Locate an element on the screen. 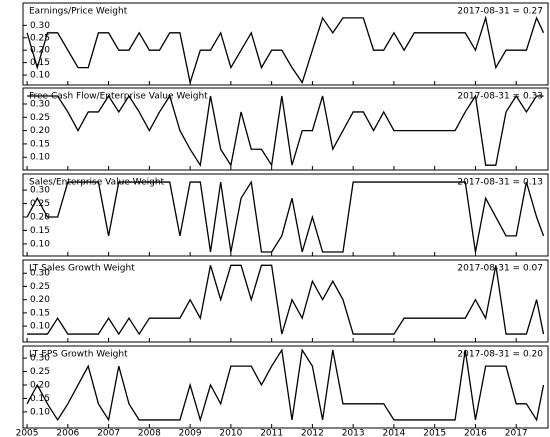 Image resolution: width=550 pixels, height=437 pixels. x-tick-label: 2014 is located at coordinates (393, 433).